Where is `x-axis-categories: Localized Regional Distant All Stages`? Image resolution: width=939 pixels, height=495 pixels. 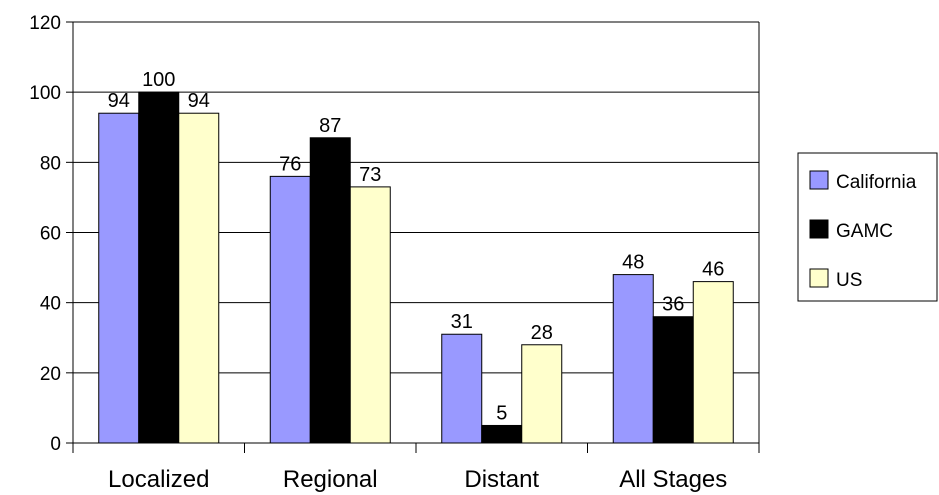 x-axis-categories: Localized Regional Distant All Stages is located at coordinates (417, 479).